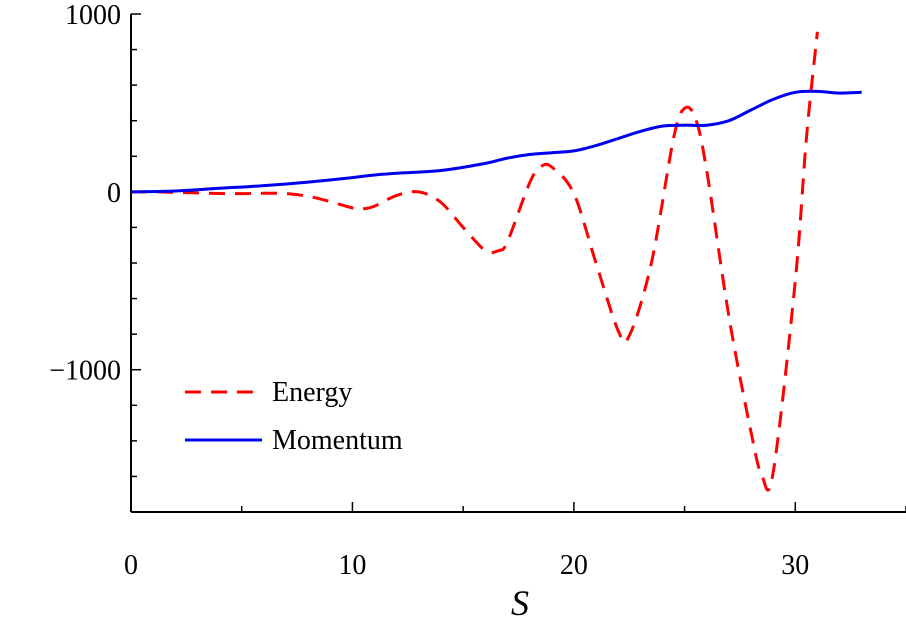 This screenshot has height=628, width=906. I want to click on x-tick-label: 20, so click(574, 565).